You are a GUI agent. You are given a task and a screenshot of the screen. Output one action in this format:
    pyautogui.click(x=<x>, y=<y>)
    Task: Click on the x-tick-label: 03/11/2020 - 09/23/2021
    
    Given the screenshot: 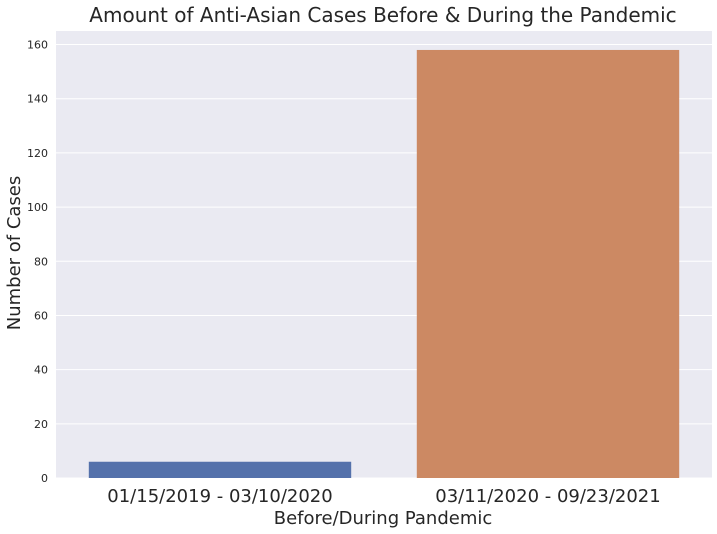 What is the action you would take?
    pyautogui.click(x=547, y=496)
    